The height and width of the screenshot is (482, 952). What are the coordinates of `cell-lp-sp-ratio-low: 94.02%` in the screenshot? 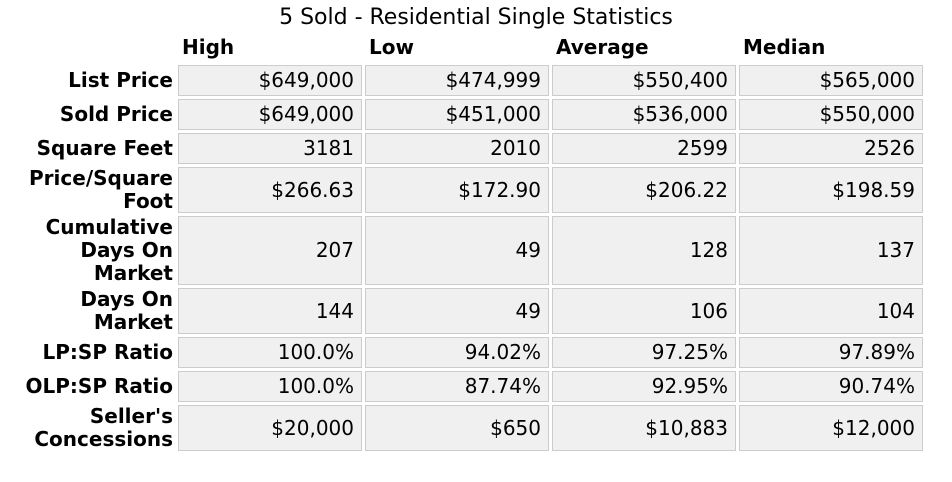 It's located at (457, 352).